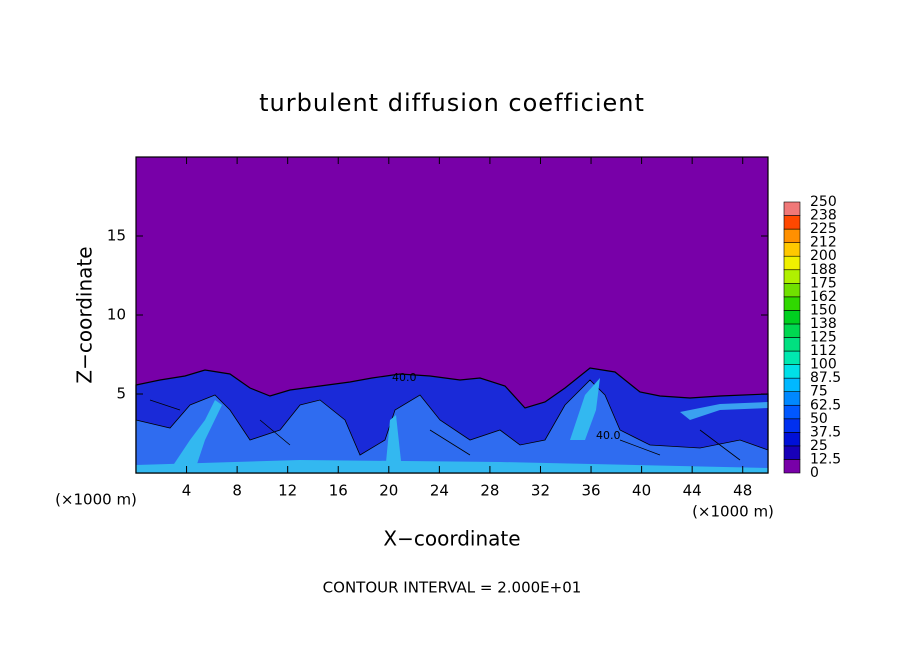 The width and height of the screenshot is (904, 654). Describe the element at coordinates (823, 283) in the screenshot. I see `colorbar-label: 175` at that location.